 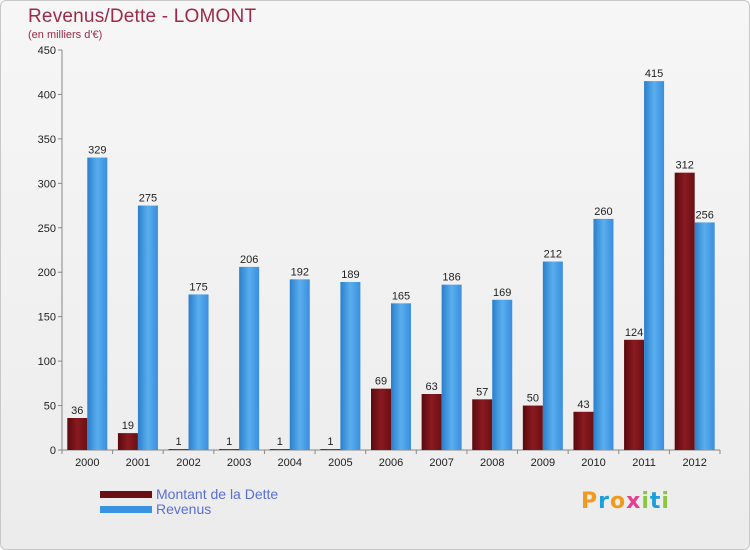 I want to click on data-label-dette: 50, so click(x=533, y=399).